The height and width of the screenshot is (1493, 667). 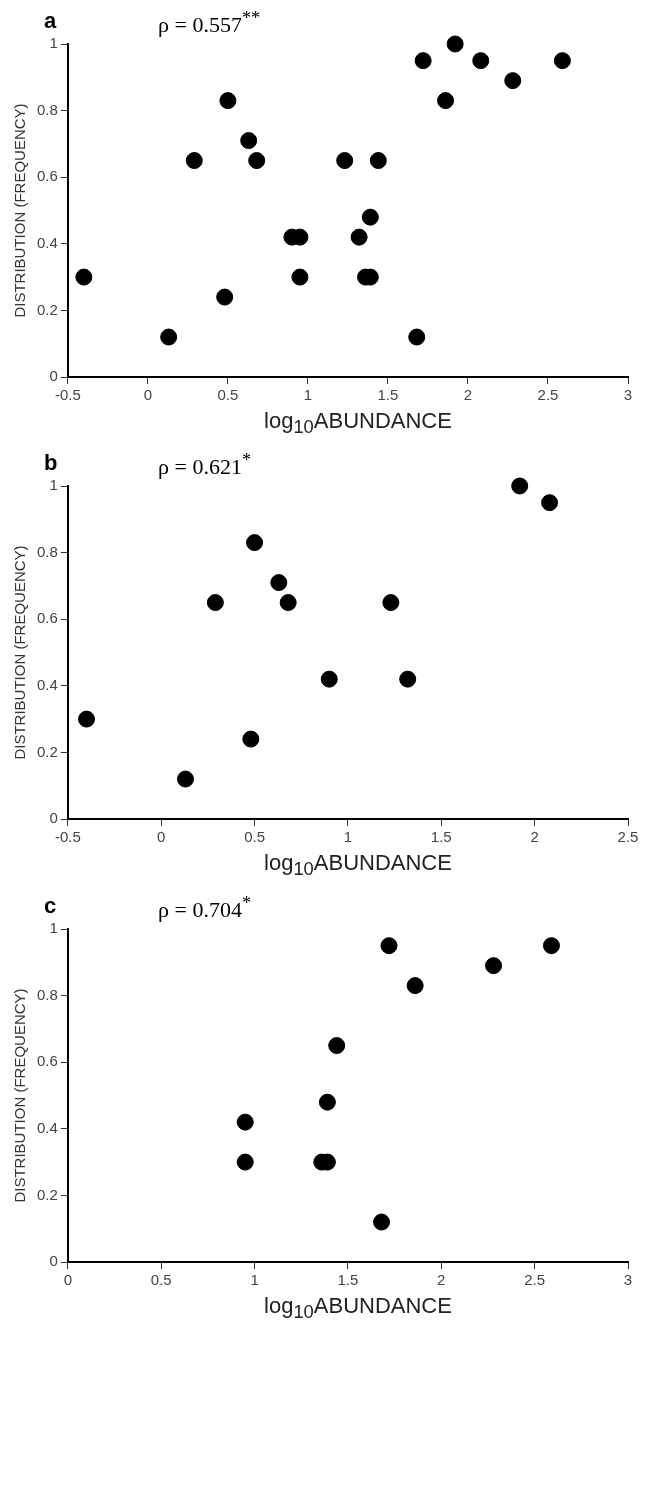 What do you see at coordinates (205, 908) in the screenshot?
I see `text: ρ = 0.704$^{*}$` at bounding box center [205, 908].